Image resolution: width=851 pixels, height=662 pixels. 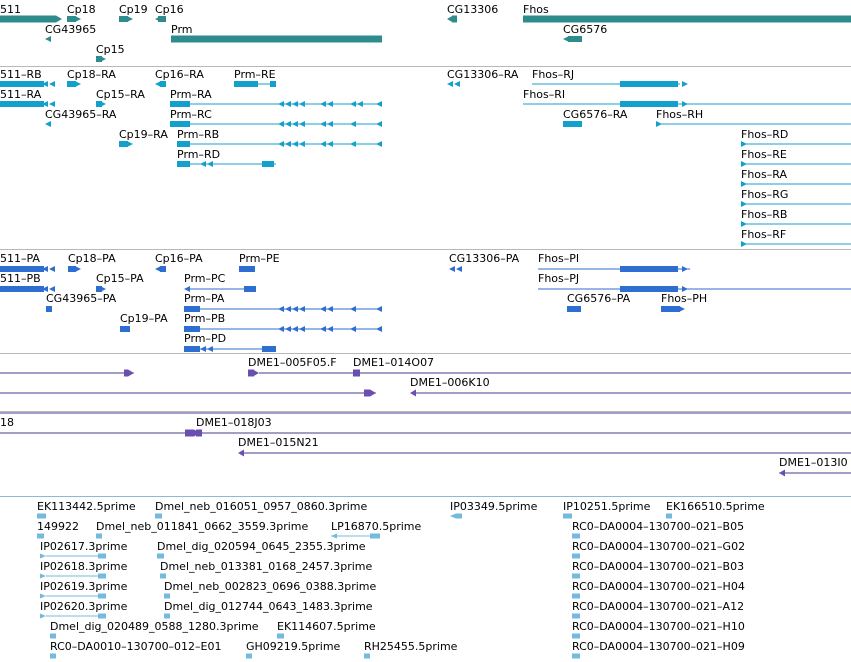 I want to click on transcript-label: Fhos–RI, so click(x=544, y=94).